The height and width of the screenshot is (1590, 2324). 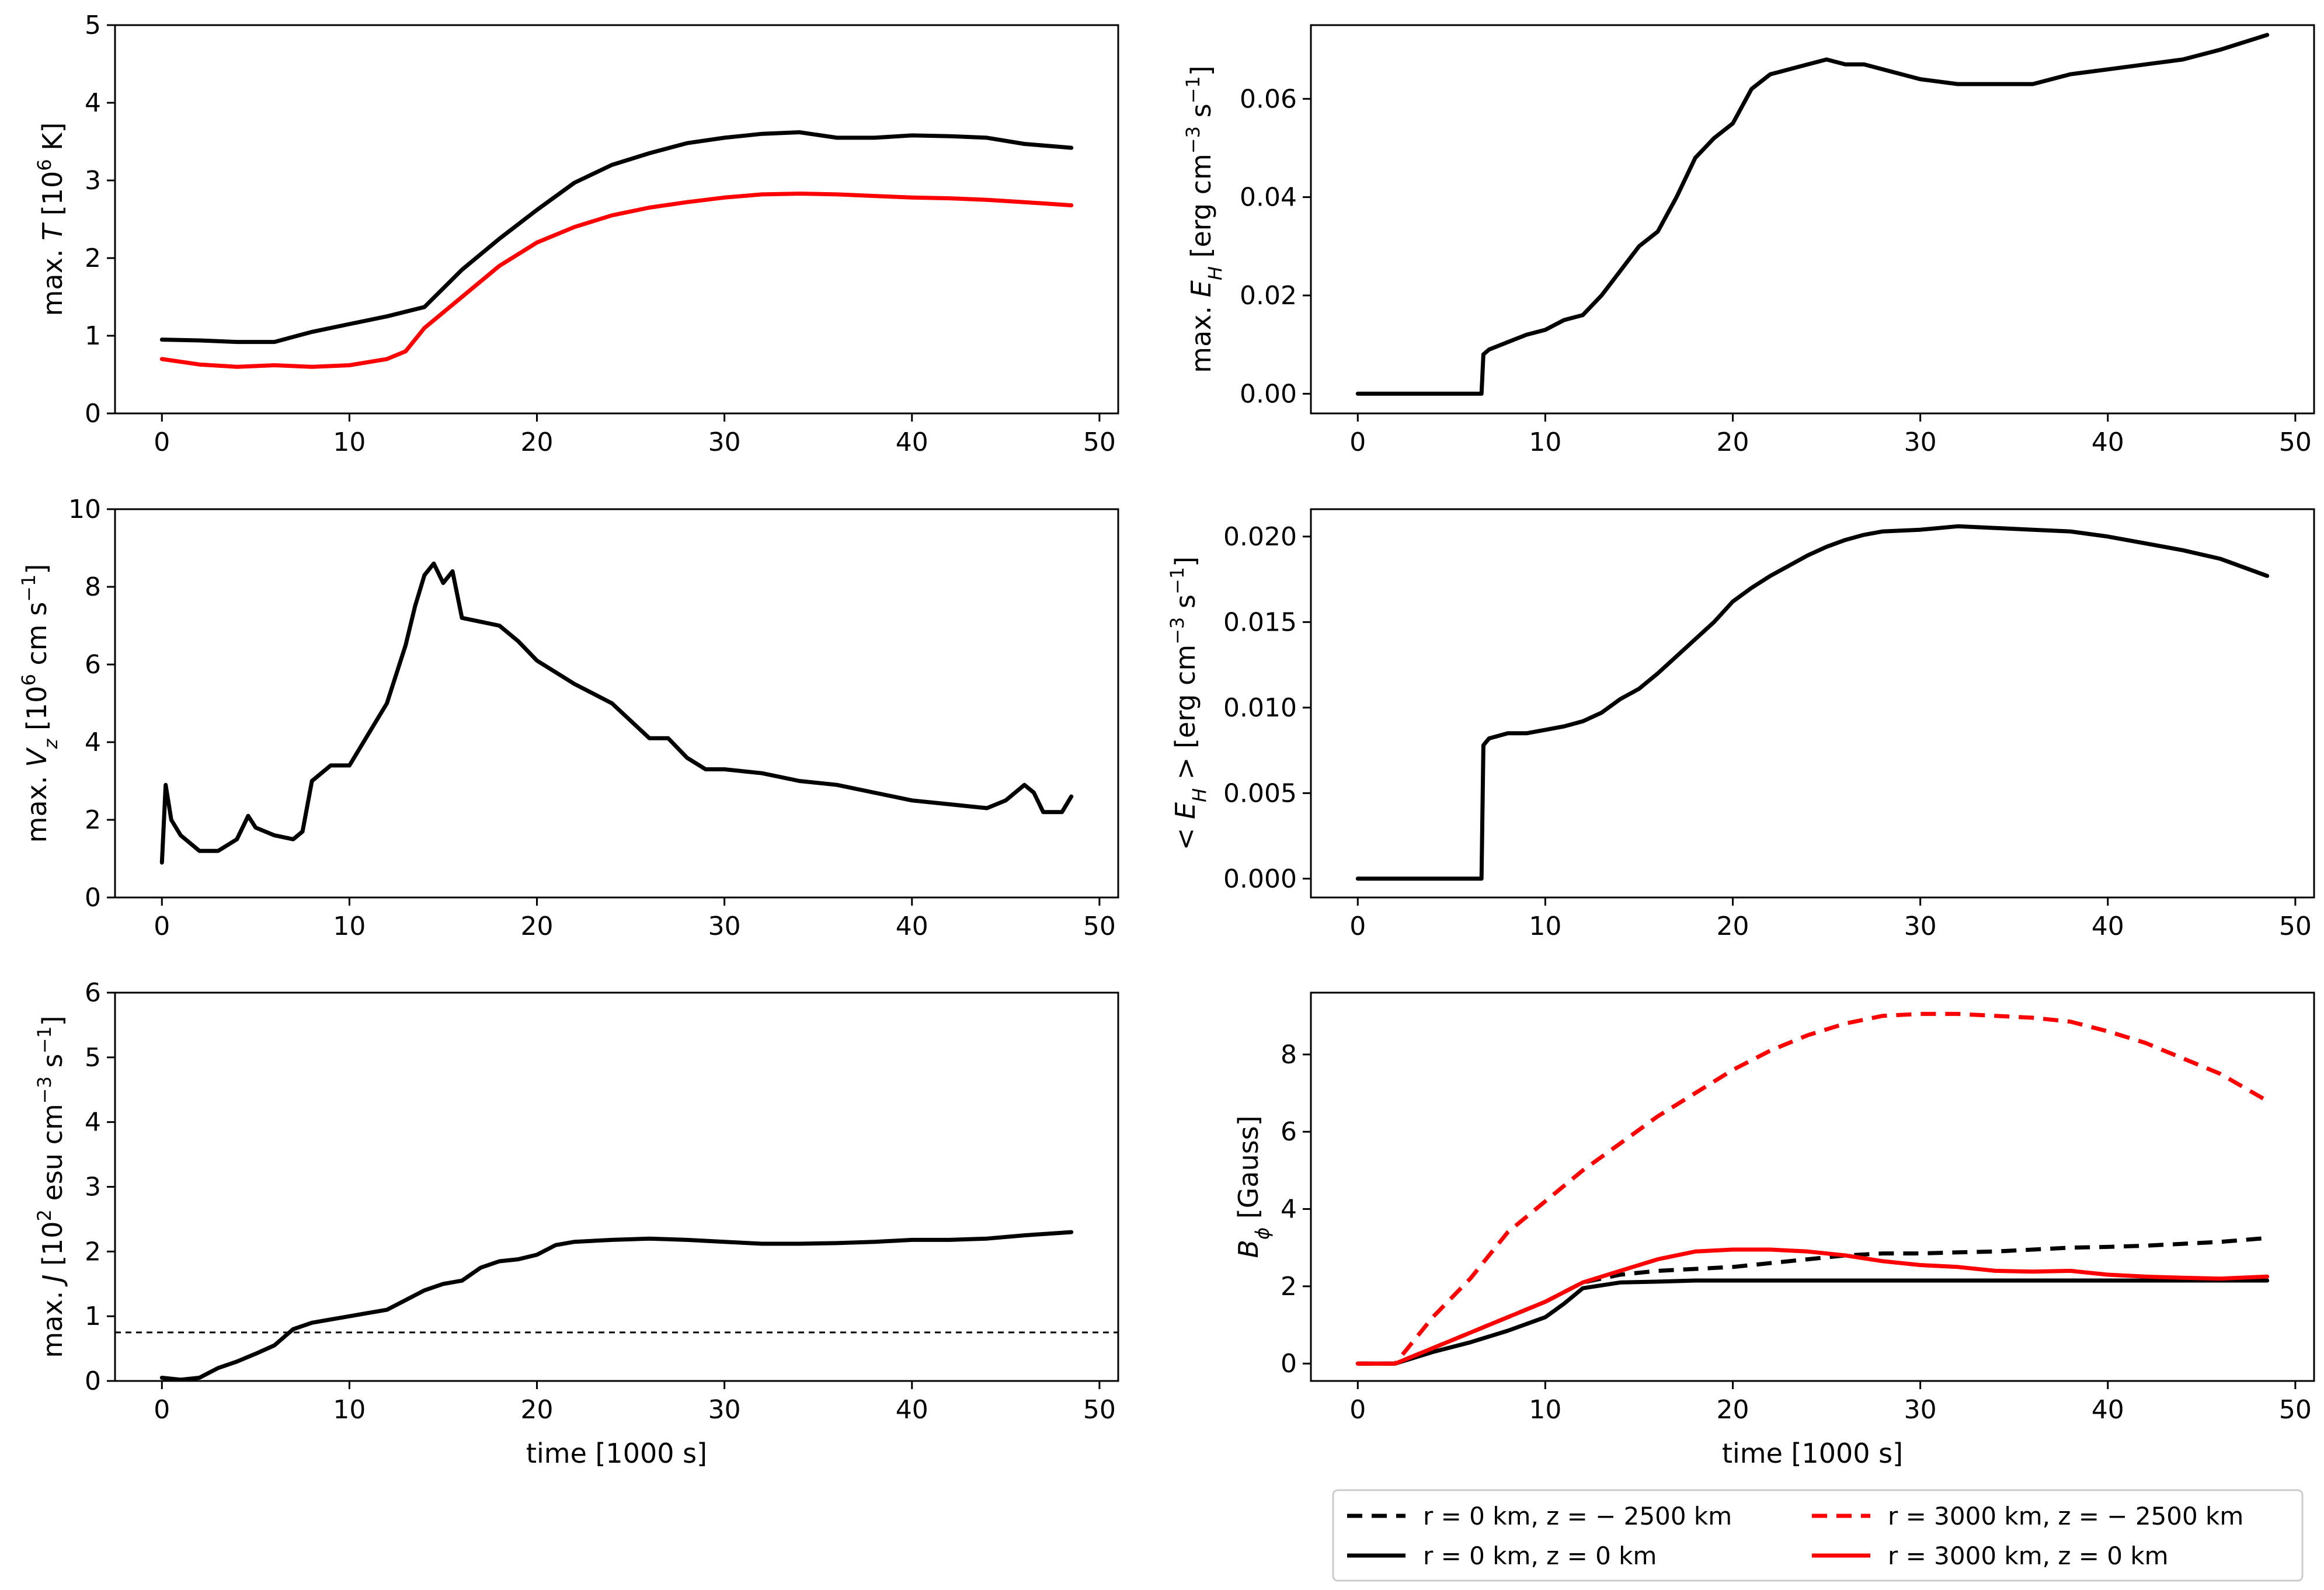 What do you see at coordinates (1260, 537) in the screenshot?
I see `y-tick-label: 0.020` at bounding box center [1260, 537].